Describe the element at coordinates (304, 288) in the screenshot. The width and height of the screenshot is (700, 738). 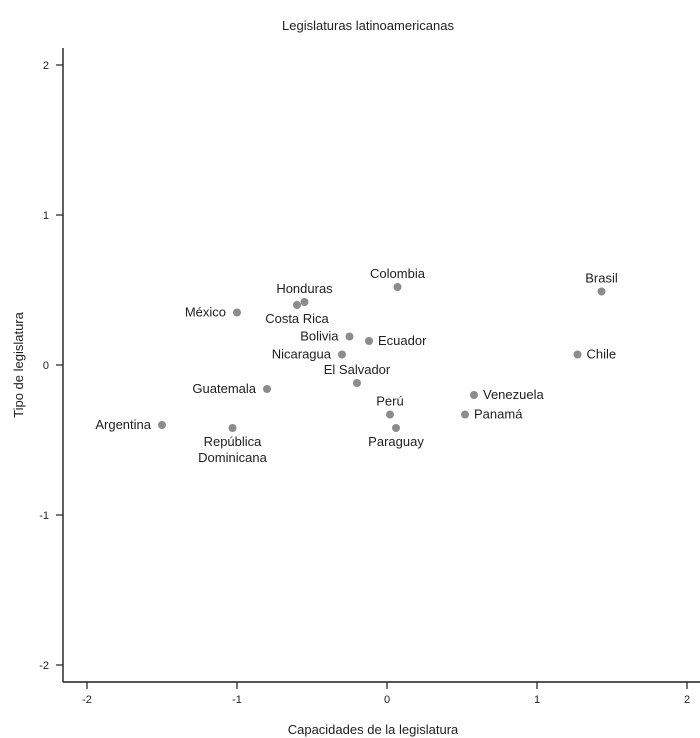
I see `point-label: Honduras` at that location.